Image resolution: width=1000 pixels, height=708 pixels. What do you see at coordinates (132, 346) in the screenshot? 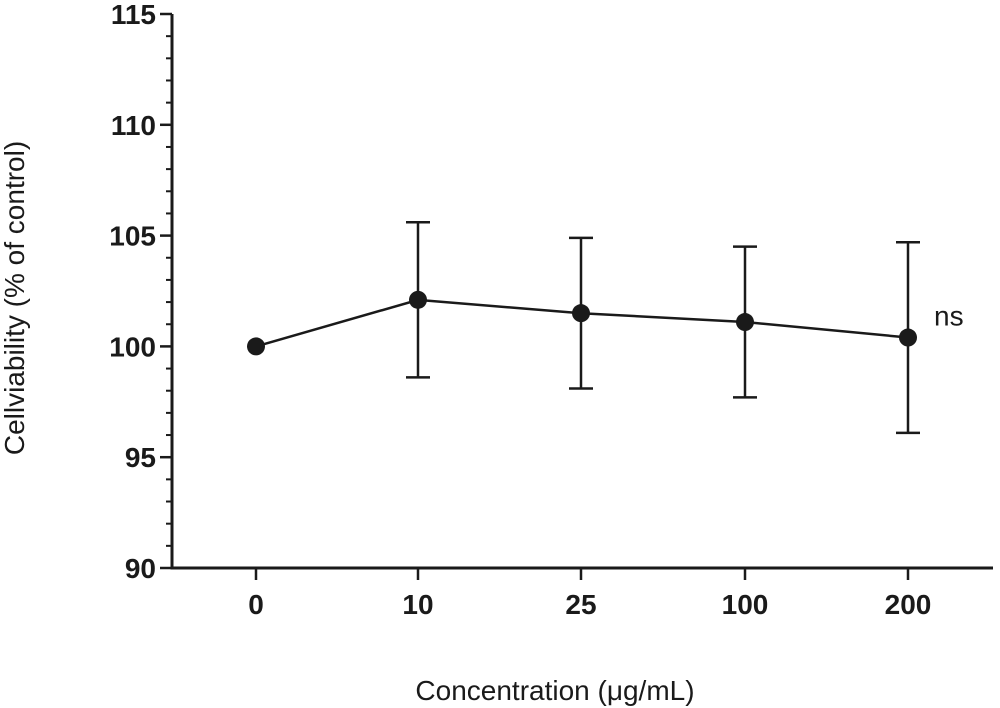
I see `y-tick-label: 100` at bounding box center [132, 346].